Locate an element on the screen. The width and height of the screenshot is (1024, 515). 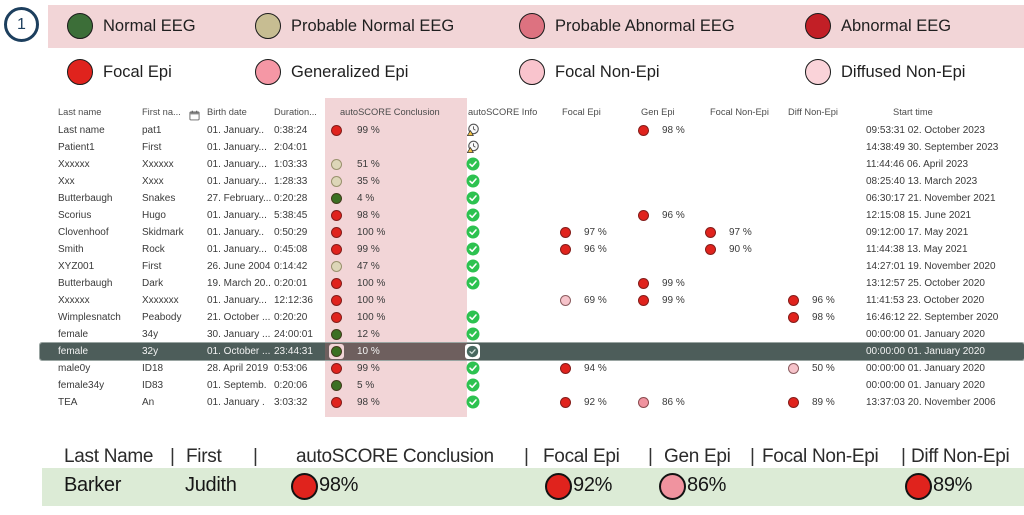
column-header-dne: Diff Non-Epi is located at coordinates (813, 112).